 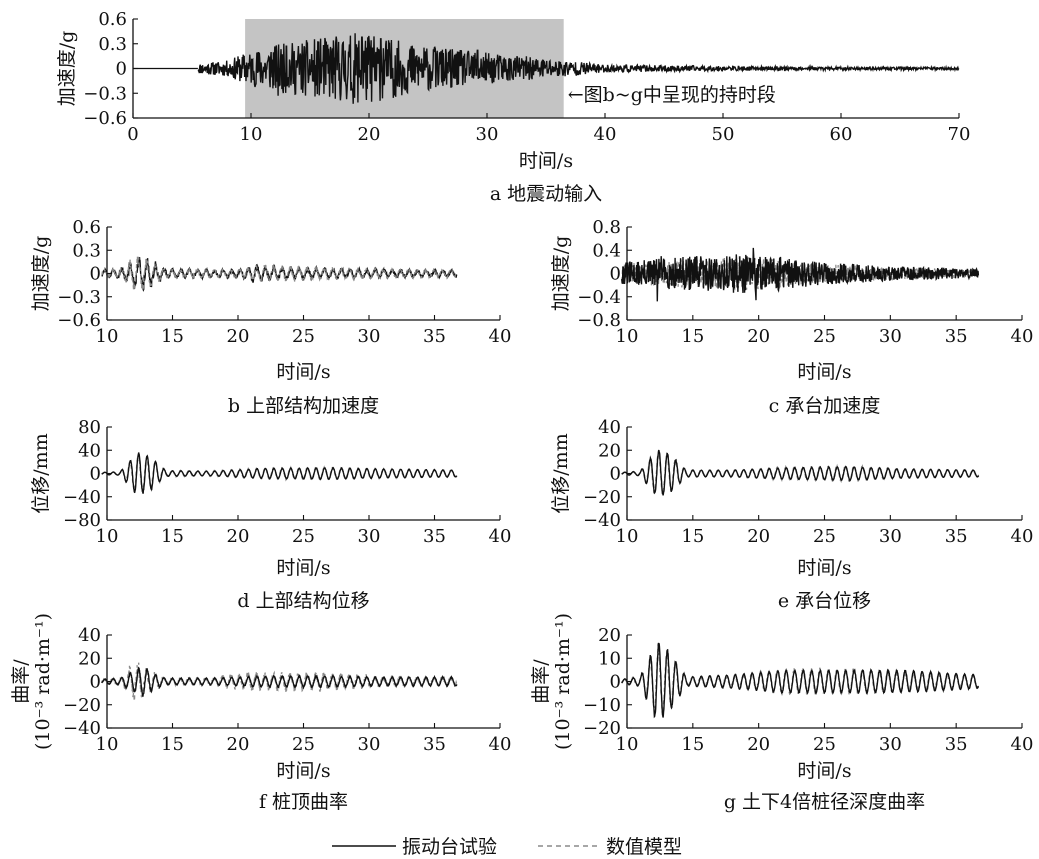 I want to click on x-tick-label: 70, so click(x=959, y=134).